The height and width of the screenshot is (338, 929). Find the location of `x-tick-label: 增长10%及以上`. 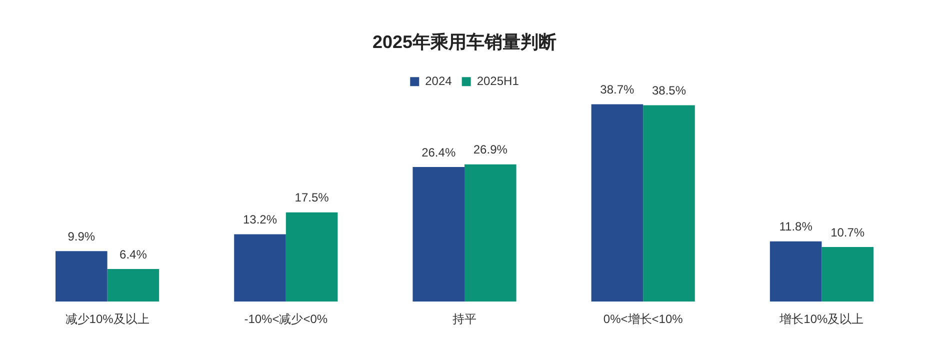

x-tick-label: 增长10%及以上 is located at coordinates (821, 319).